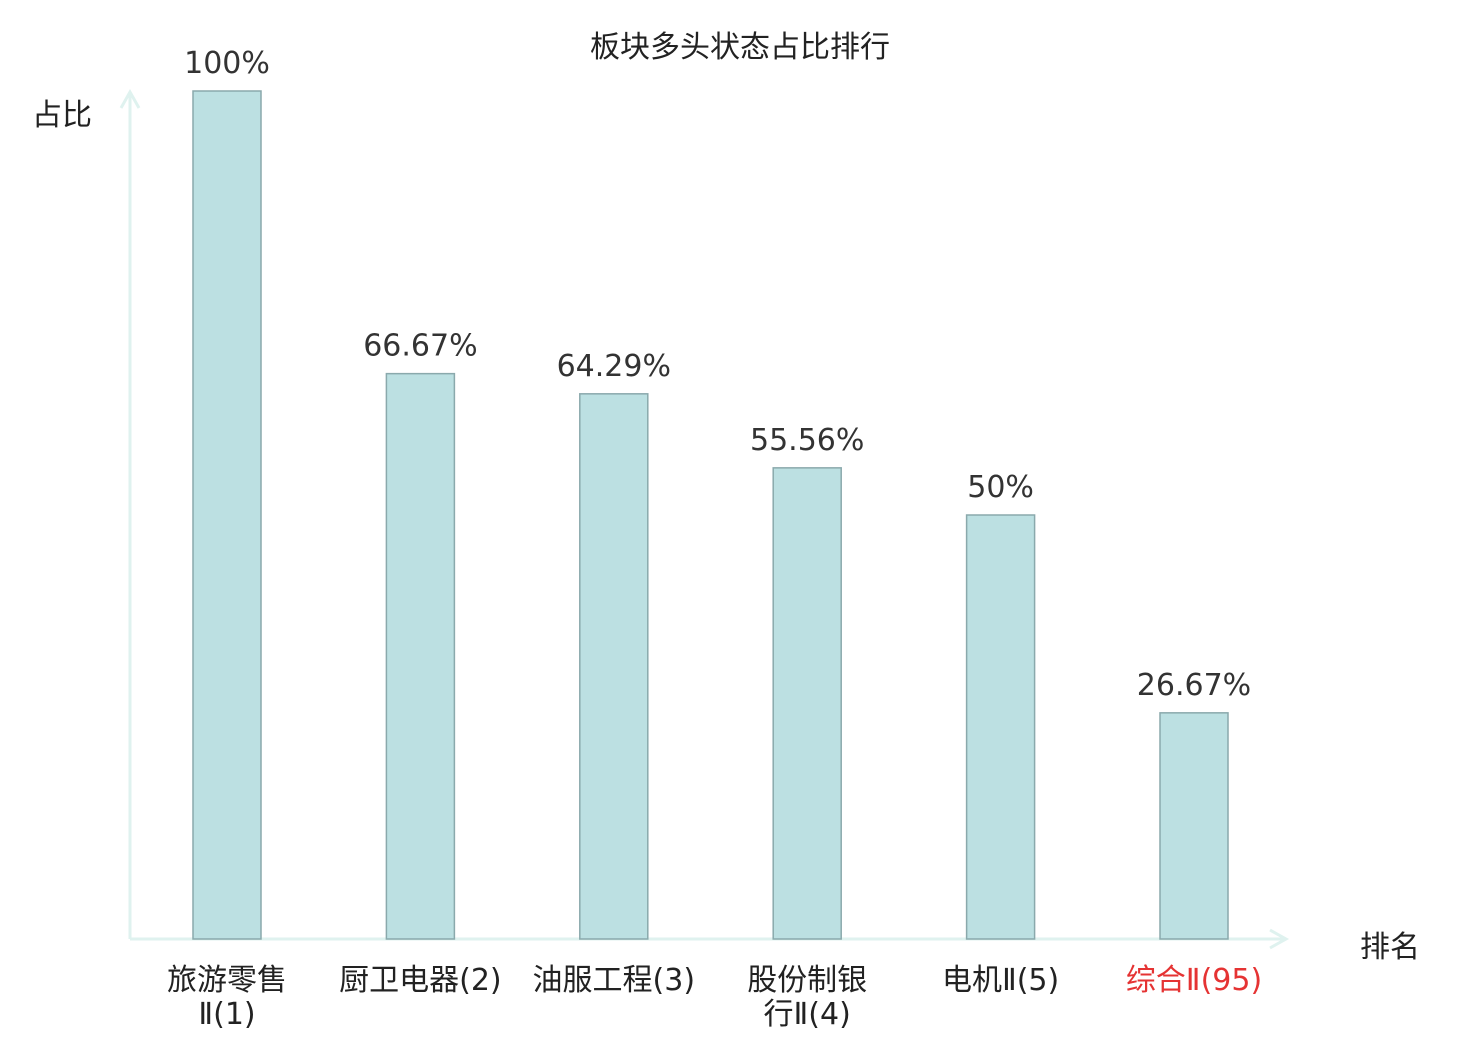 The width and height of the screenshot is (1480, 1040). Describe the element at coordinates (62, 115) in the screenshot. I see `y-axis-label: 占比` at that location.